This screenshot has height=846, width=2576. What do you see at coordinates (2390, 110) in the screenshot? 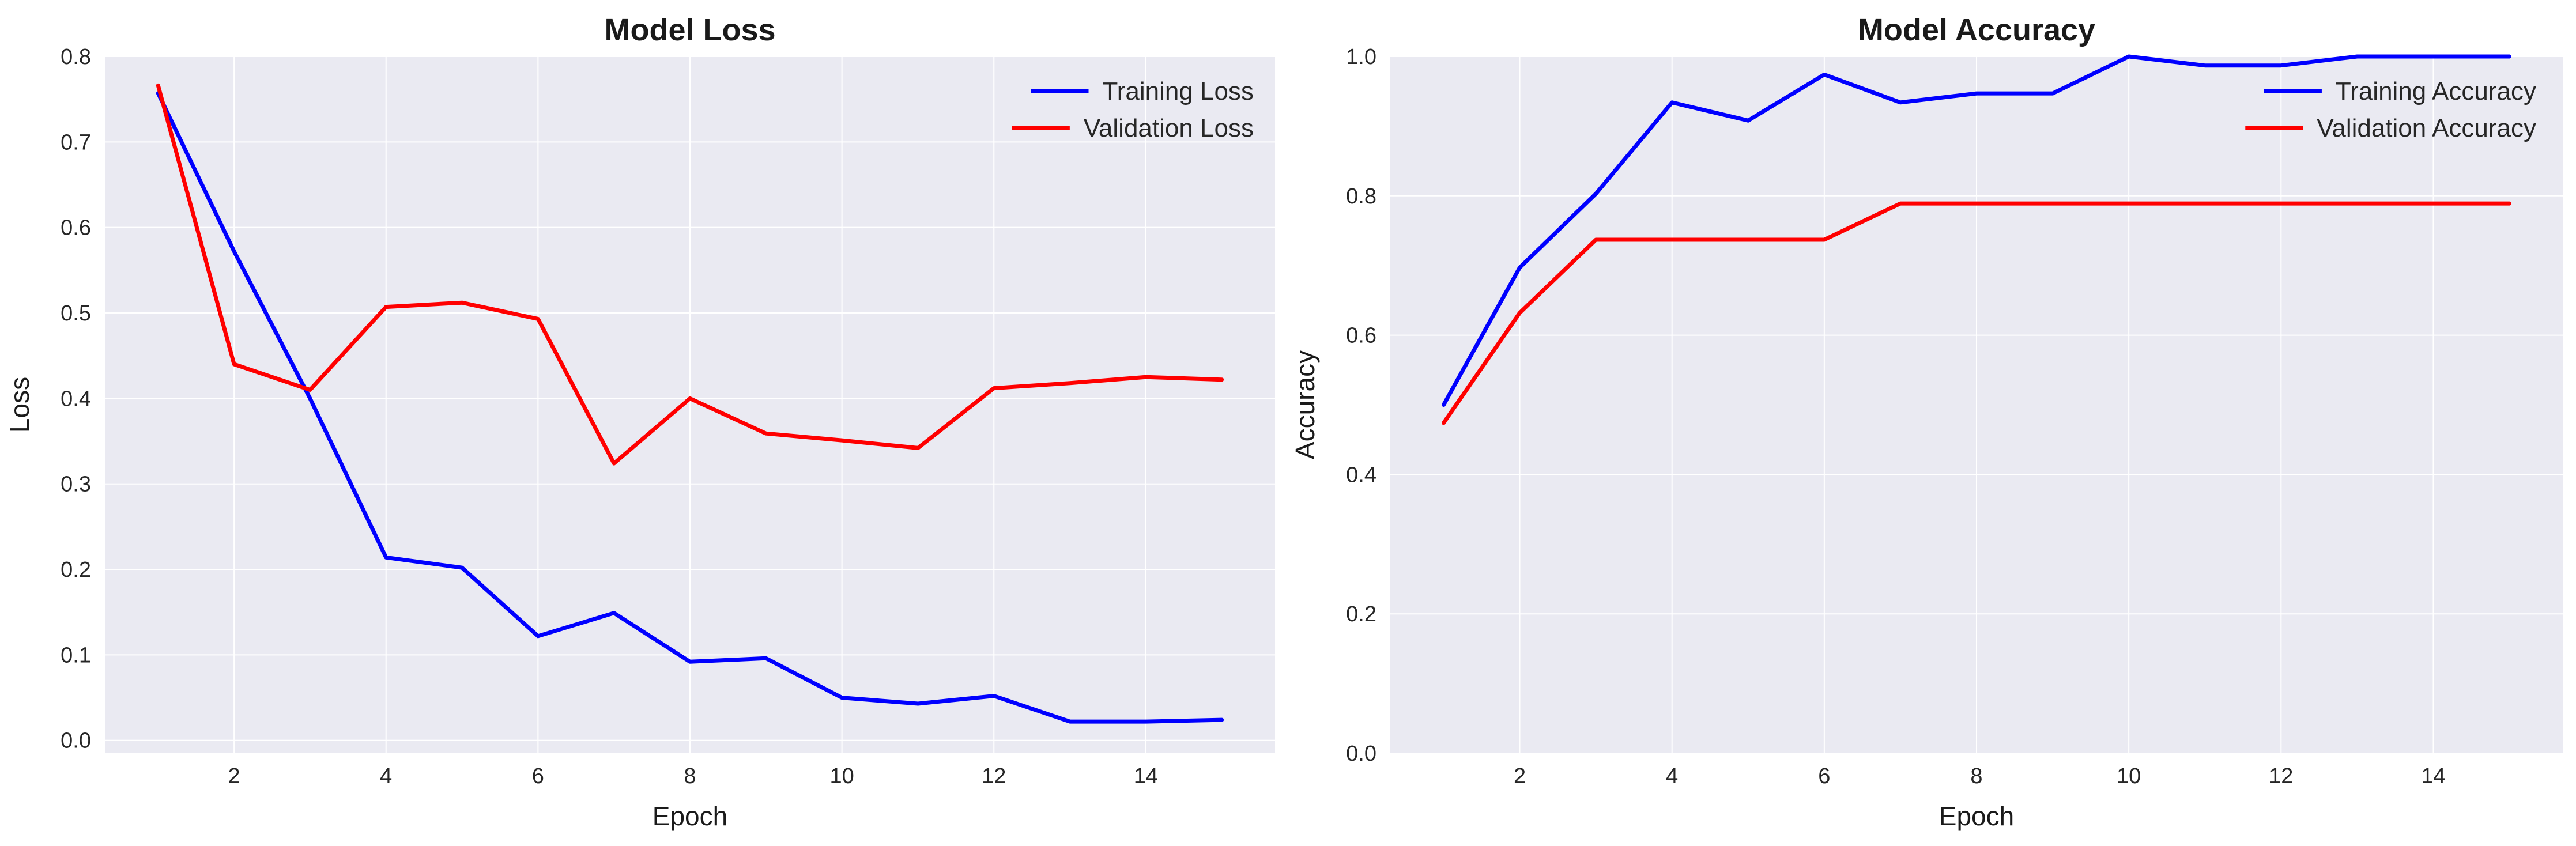
I see `legend: Training Accuracy Validation Accuracy` at bounding box center [2390, 110].